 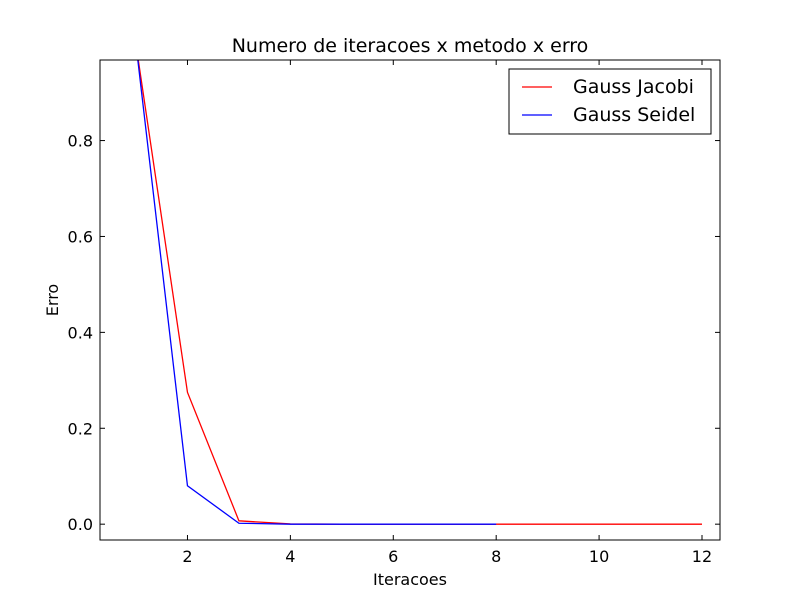 What do you see at coordinates (80, 332) in the screenshot?
I see `y-tick-label: 0.4` at bounding box center [80, 332].